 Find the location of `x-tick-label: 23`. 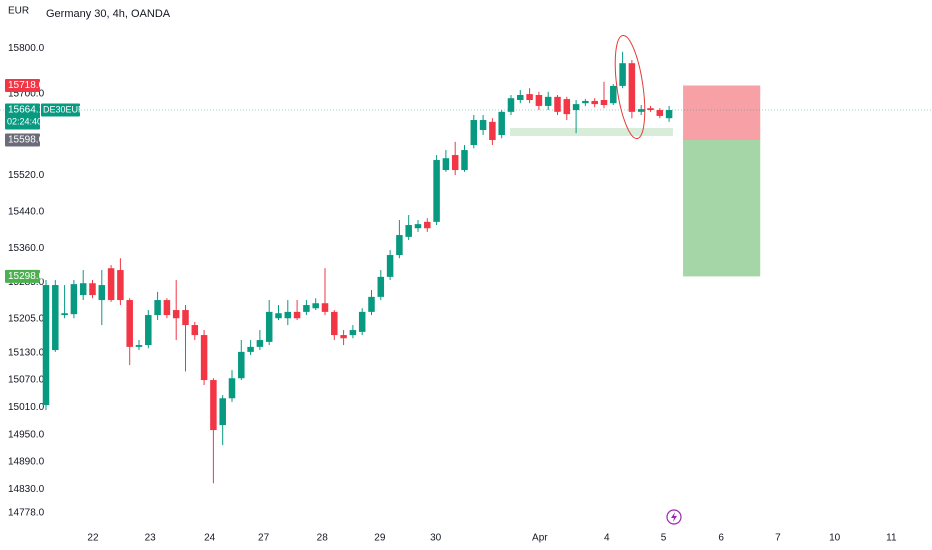

x-tick-label: 23 is located at coordinates (151, 538).